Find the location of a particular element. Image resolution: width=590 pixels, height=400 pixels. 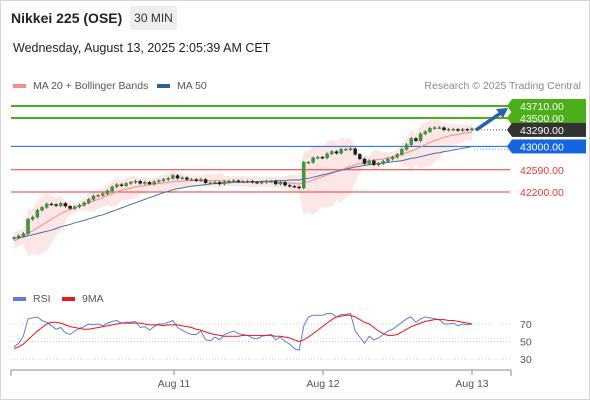

price-label-support: 42590.00 is located at coordinates (542, 171).